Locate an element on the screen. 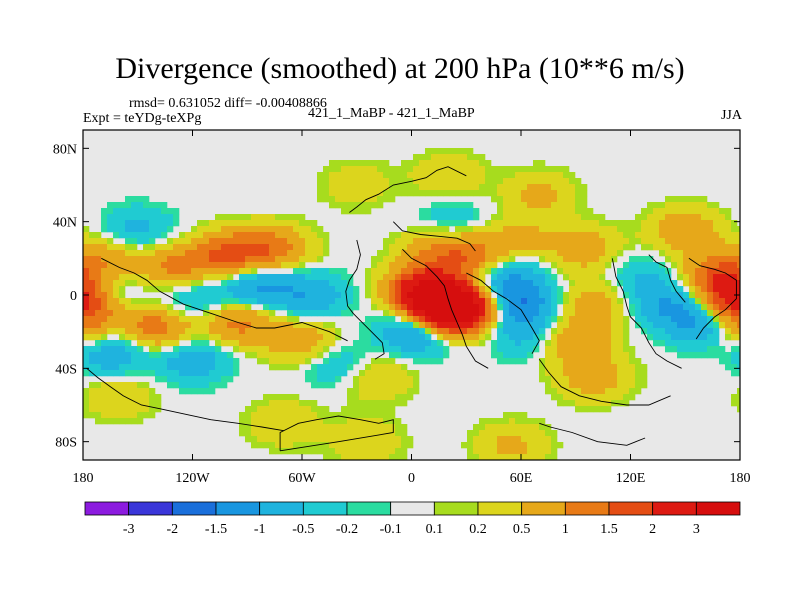 The image size is (800, 600). colorbar-label: -1 is located at coordinates (260, 529).